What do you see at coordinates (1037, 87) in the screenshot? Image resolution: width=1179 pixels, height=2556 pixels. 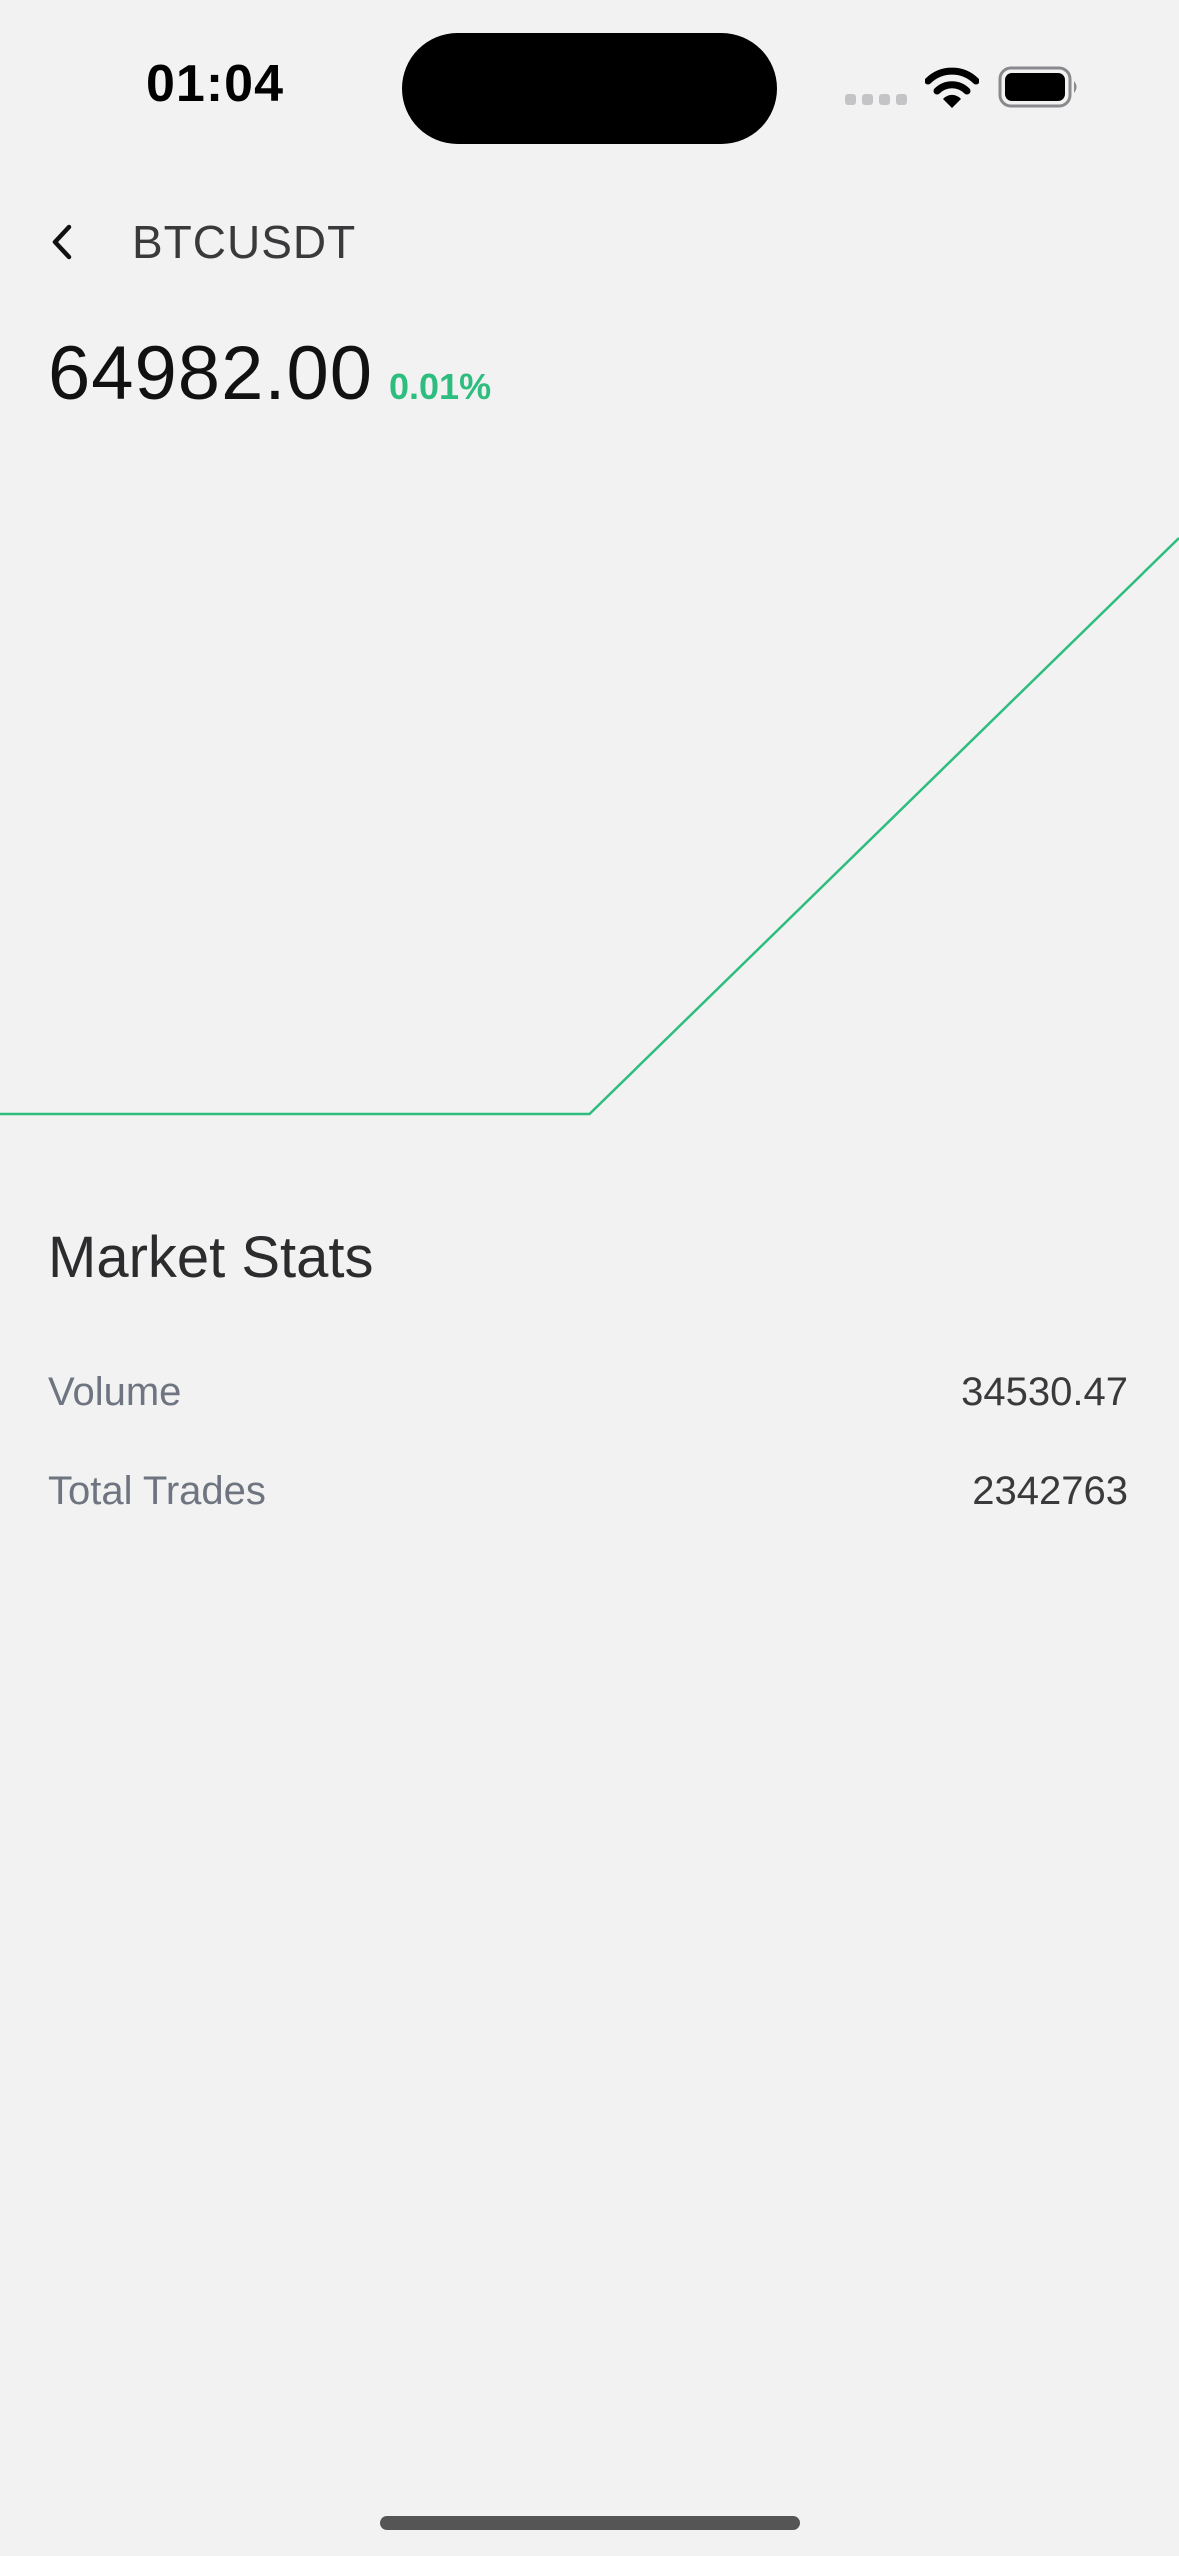 I see `battery-icon` at bounding box center [1037, 87].